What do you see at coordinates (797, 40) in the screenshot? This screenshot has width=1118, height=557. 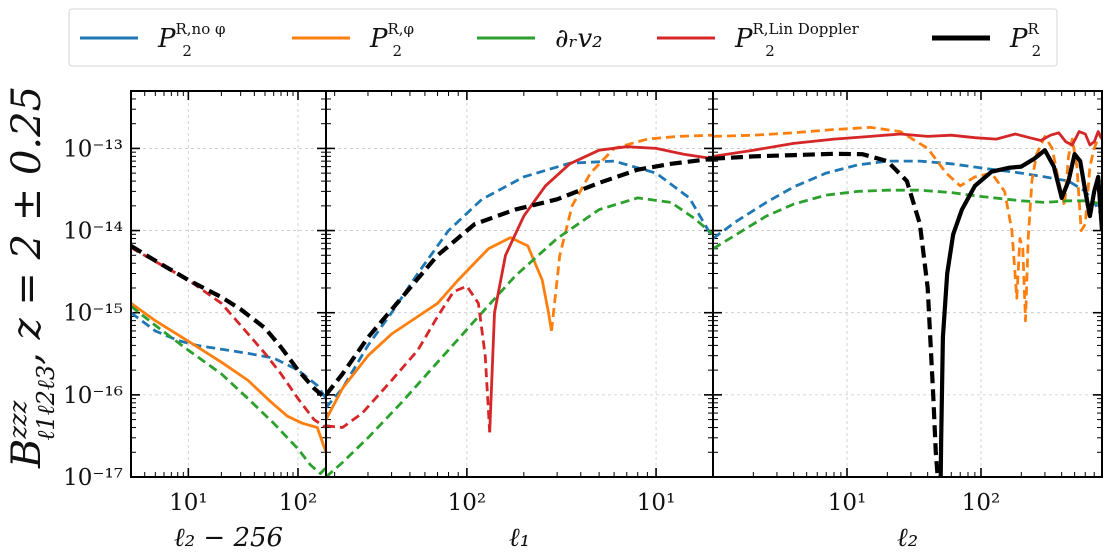 I see `legend-label-dop: PR,Lin Doppler 2` at bounding box center [797, 40].